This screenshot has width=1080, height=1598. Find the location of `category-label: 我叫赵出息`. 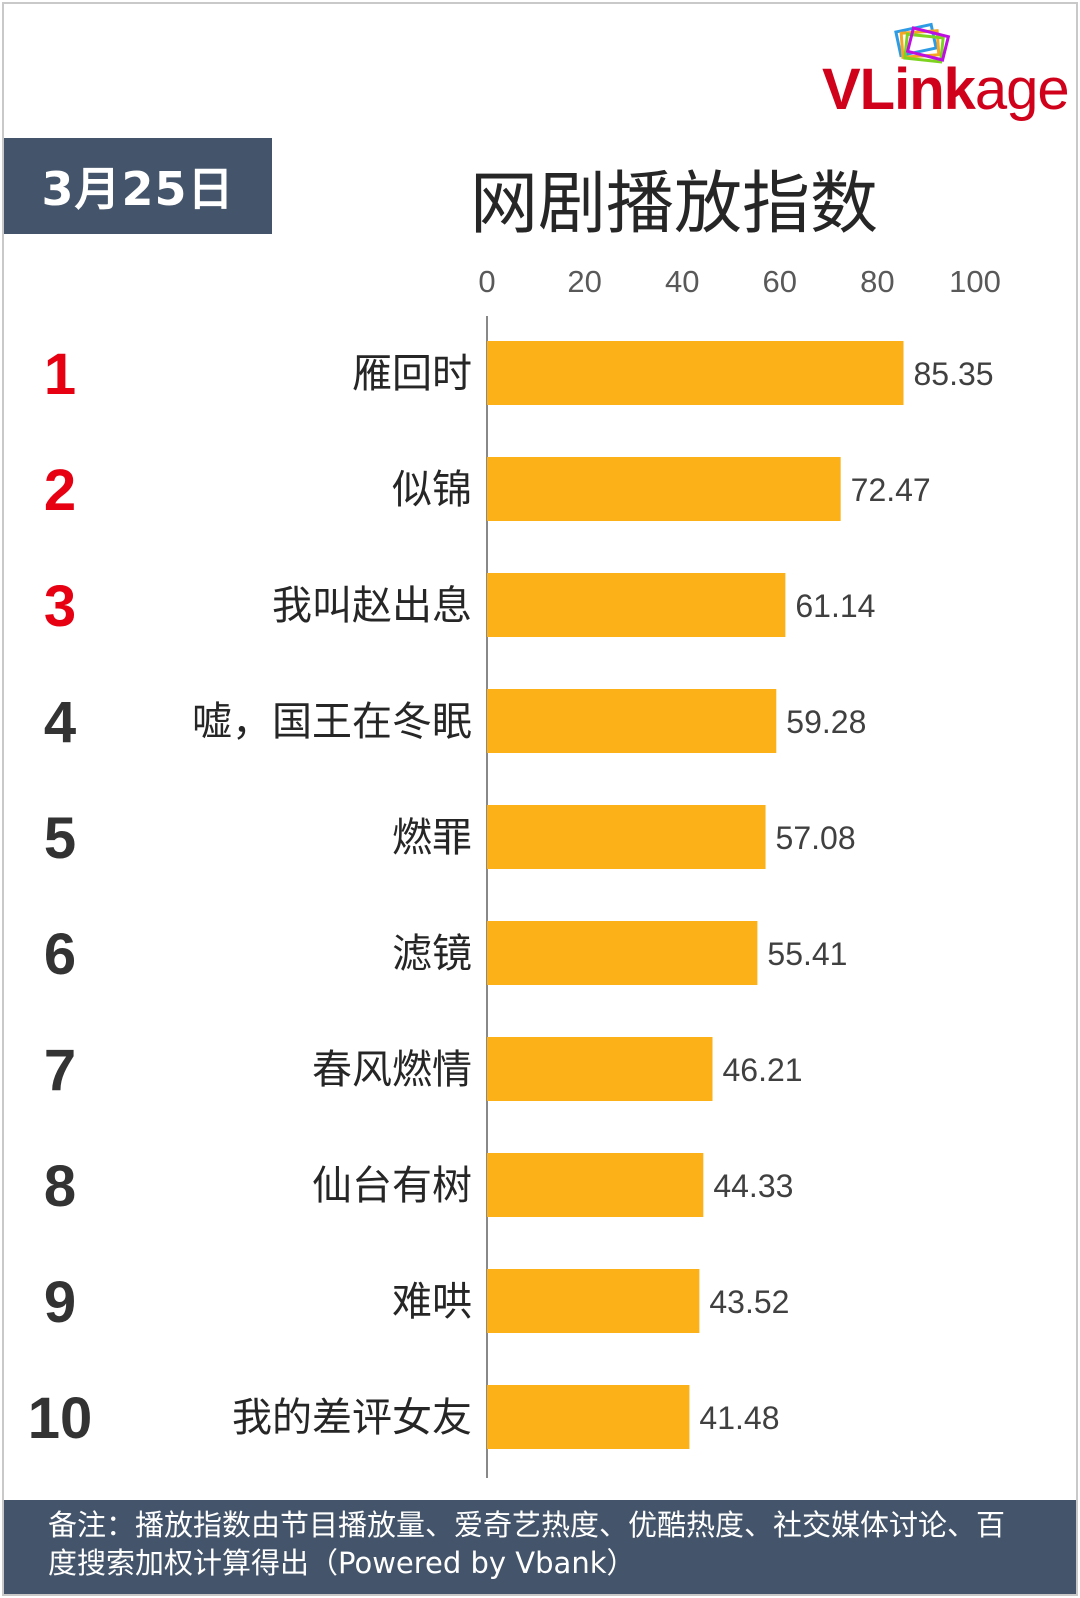

category-label: 我叫赵出息 is located at coordinates (372, 606).